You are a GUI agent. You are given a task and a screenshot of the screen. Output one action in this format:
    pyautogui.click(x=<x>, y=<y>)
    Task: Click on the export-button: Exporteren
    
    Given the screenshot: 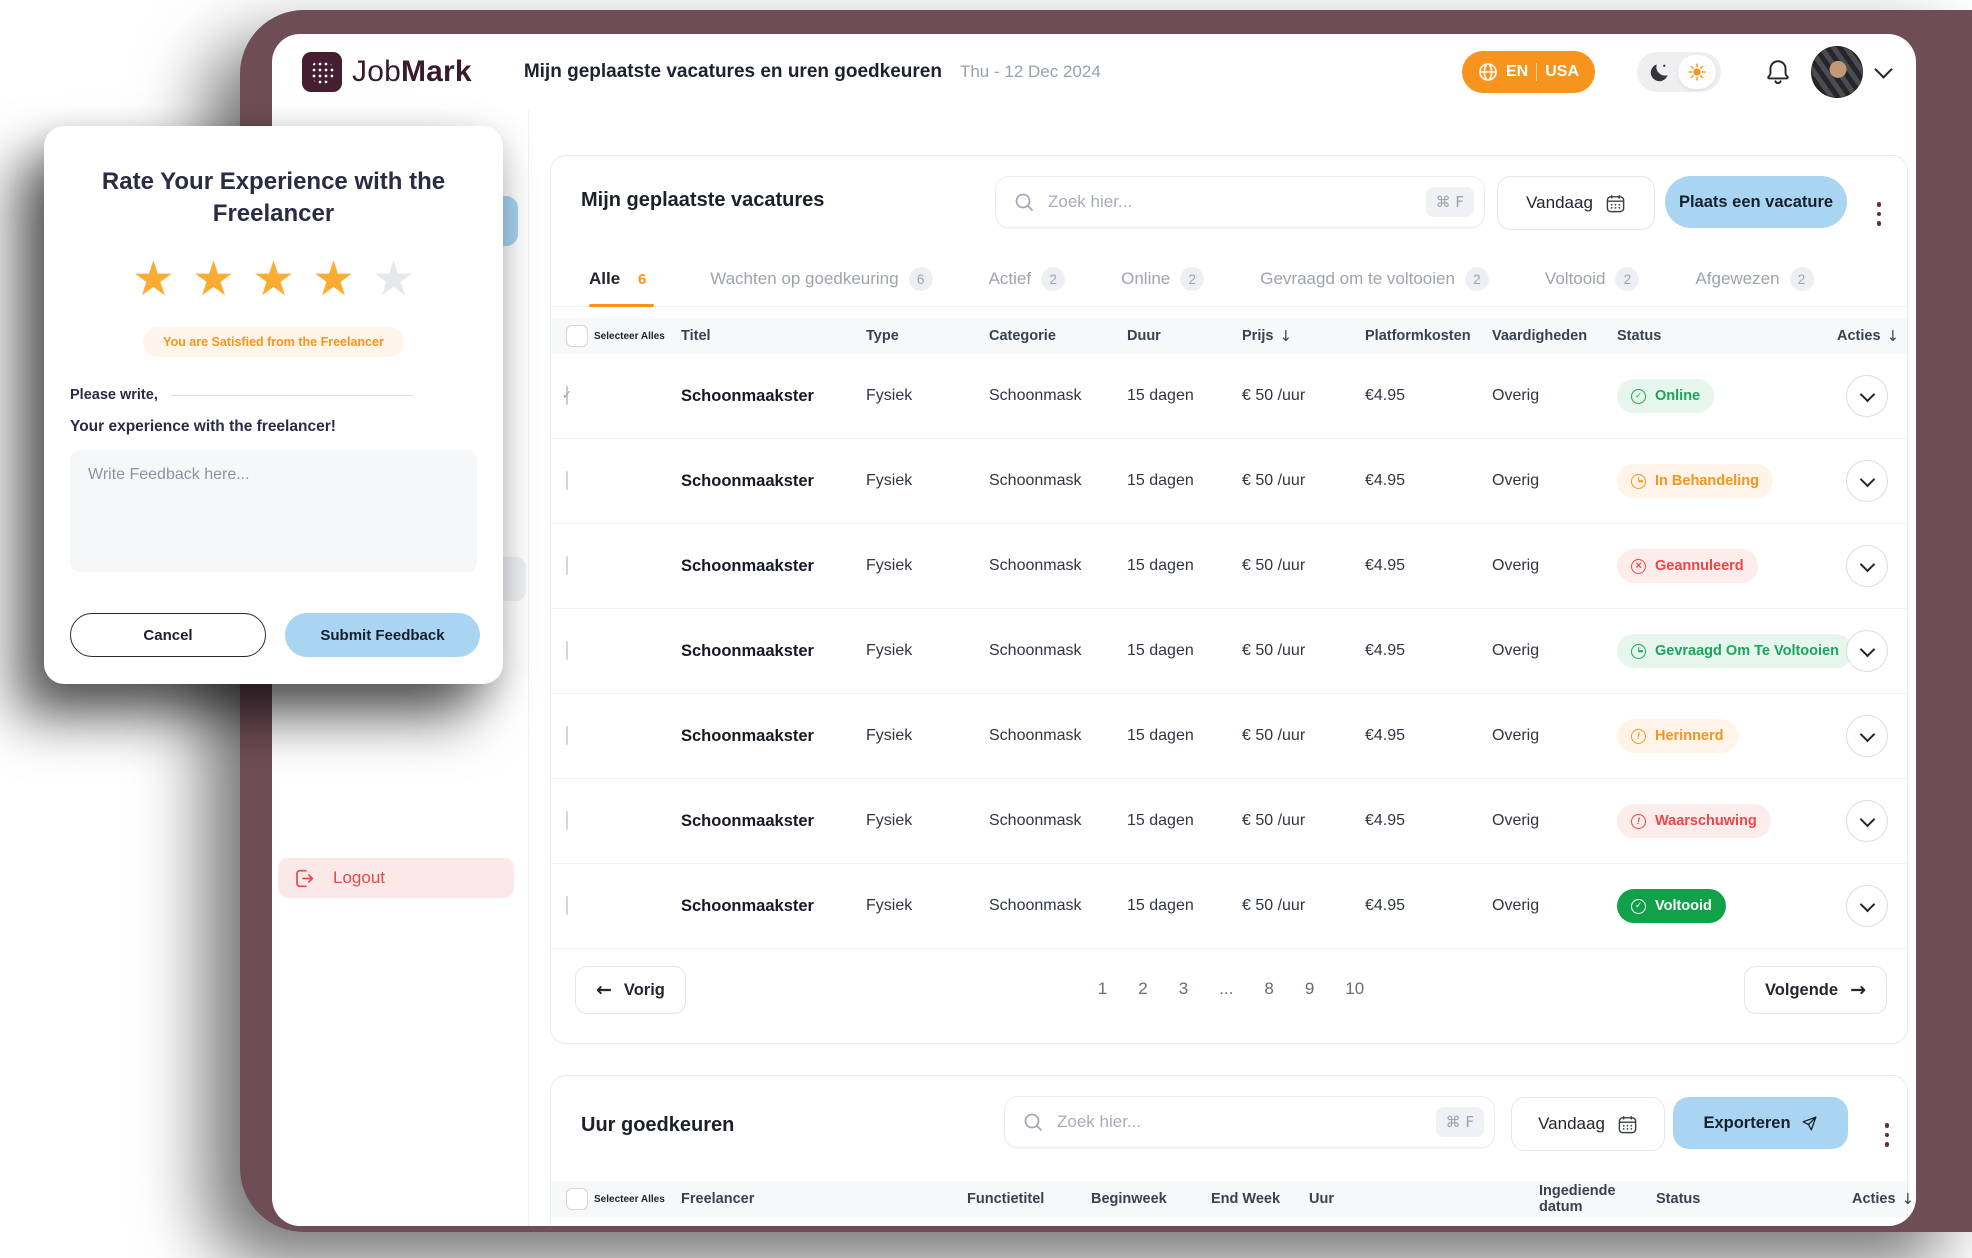 What is the action you would take?
    pyautogui.click(x=1760, y=1123)
    